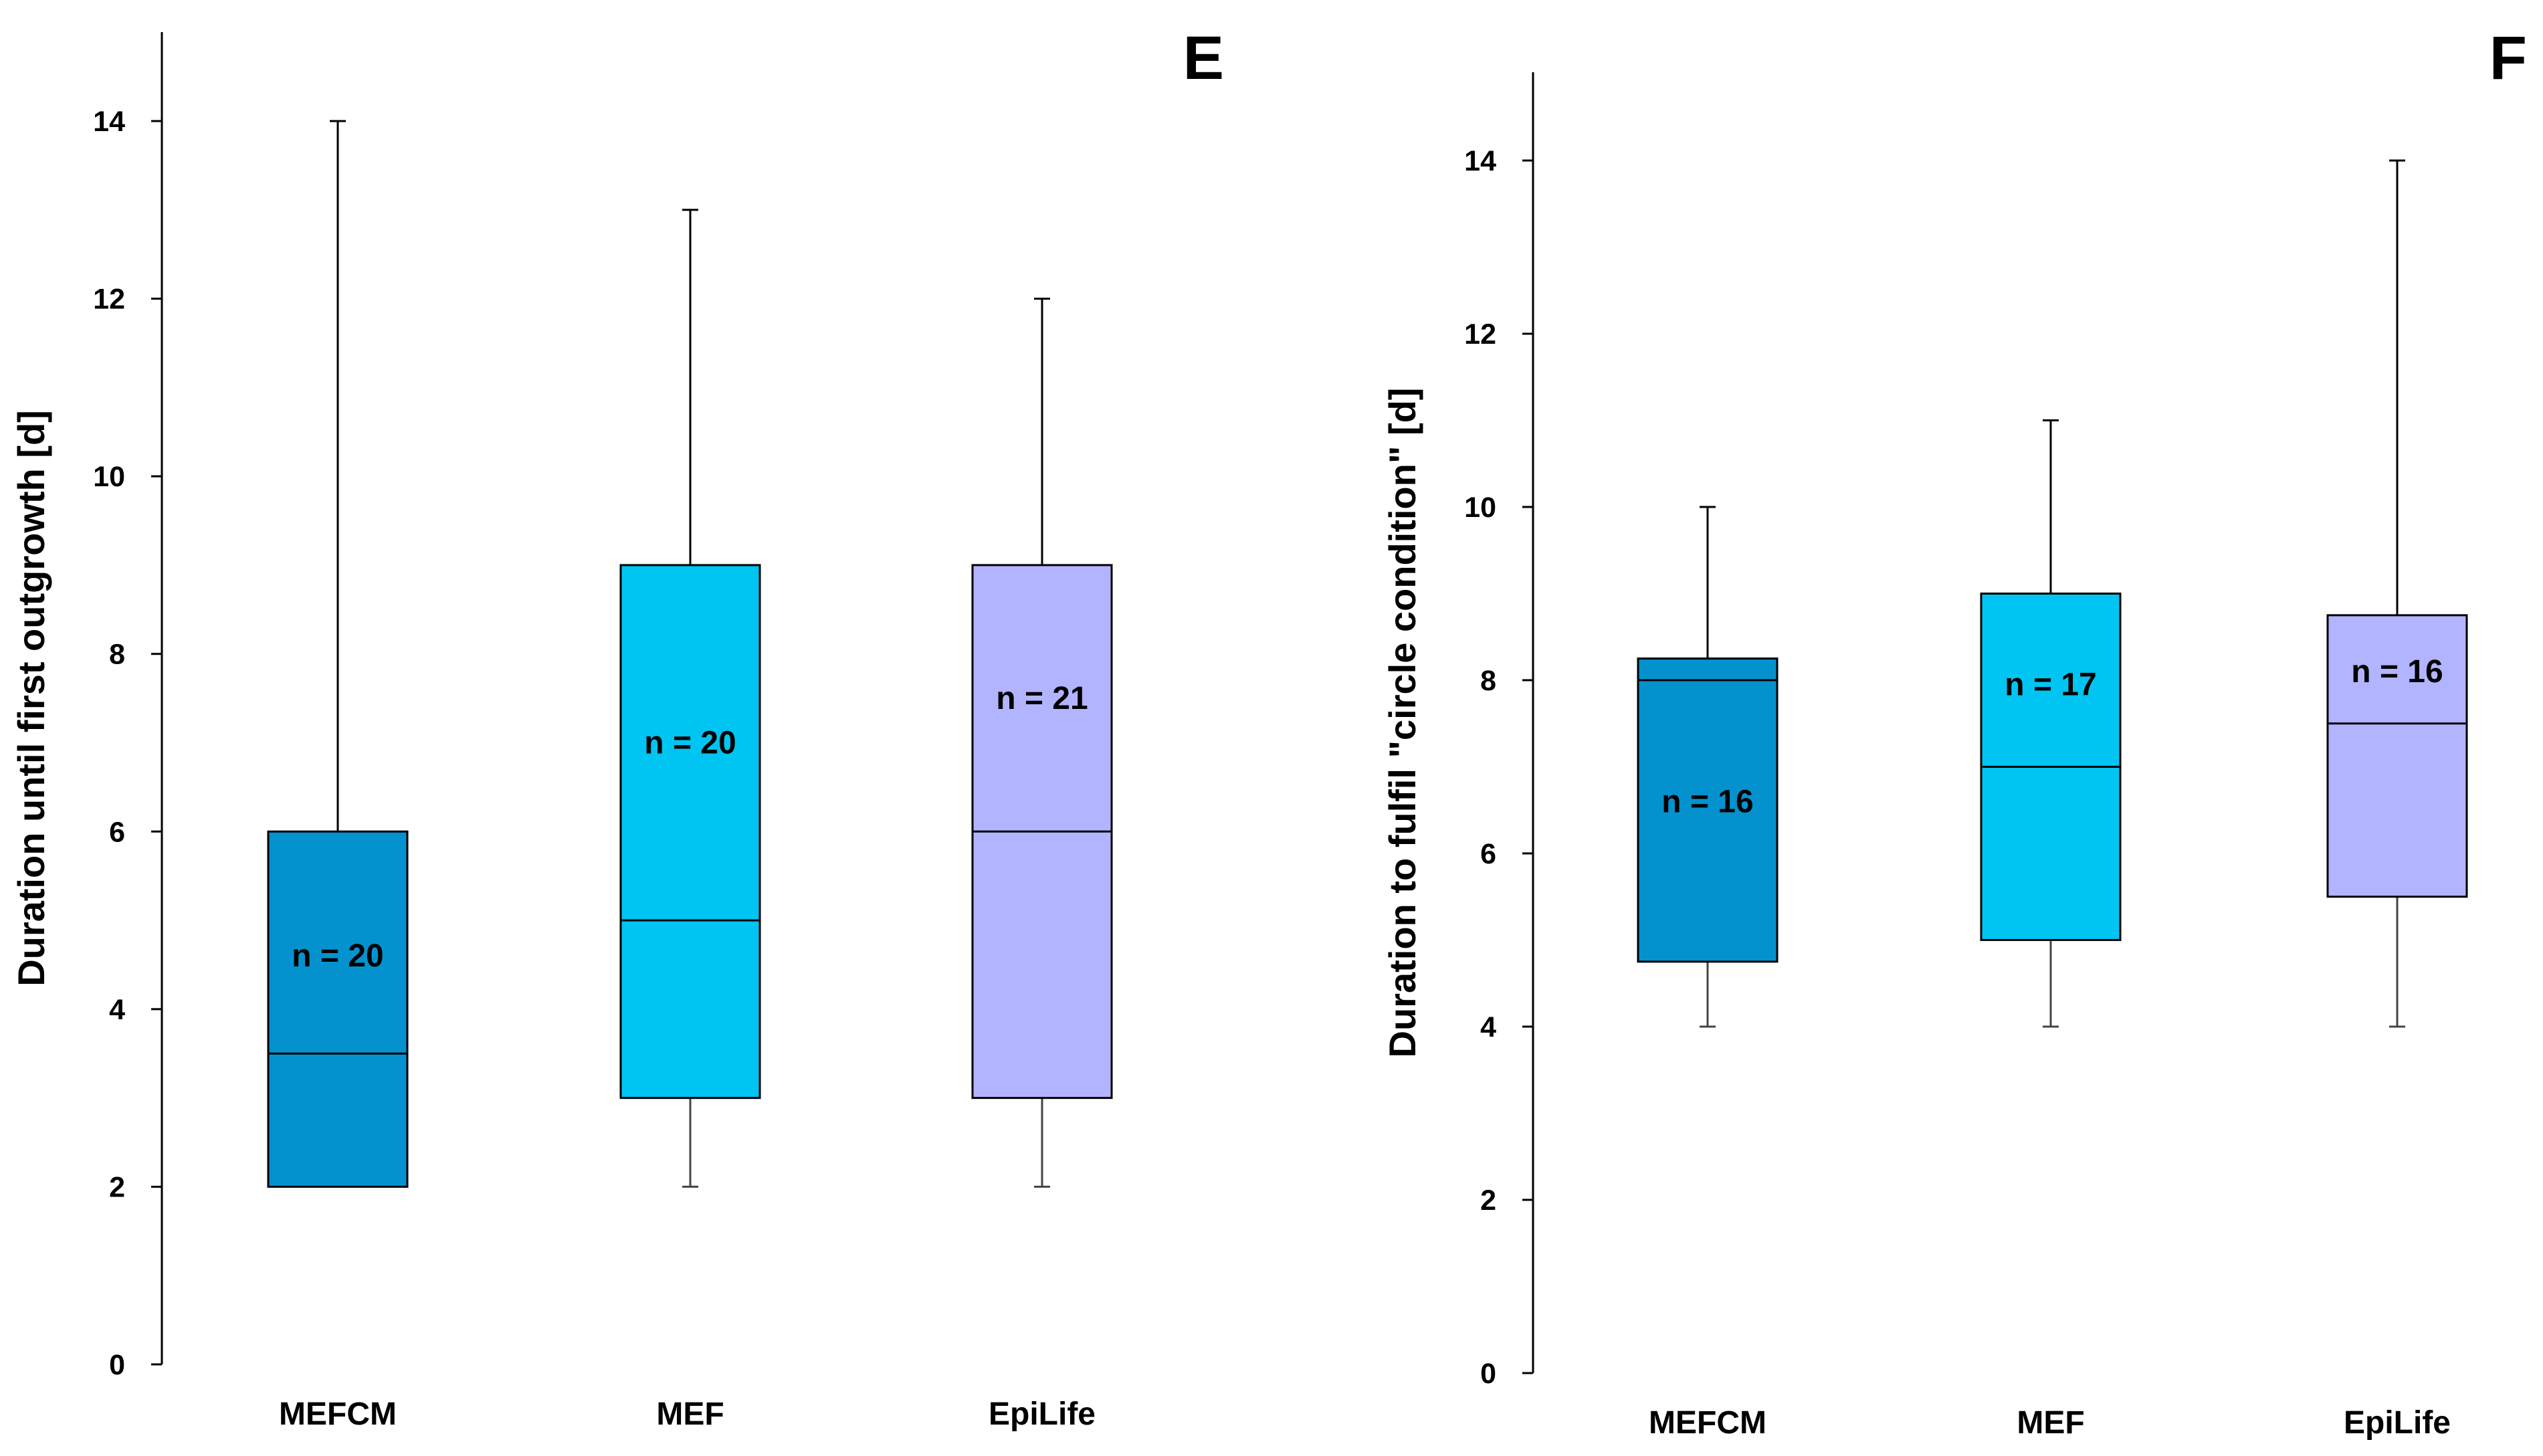 The image size is (2543, 1456). Describe the element at coordinates (2051, 723) in the screenshot. I see `box-mef: n = 17` at that location.